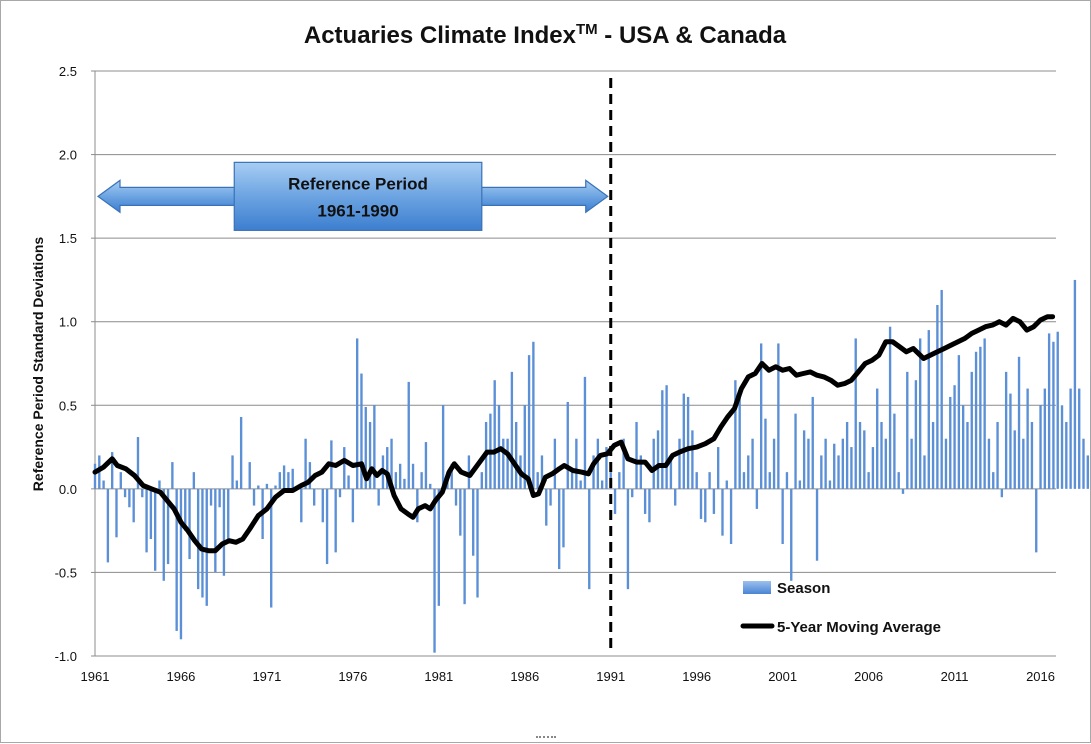 The image size is (1091, 744). Describe the element at coordinates (438, 676) in the screenshot. I see `x-tick-label: 1981` at that location.